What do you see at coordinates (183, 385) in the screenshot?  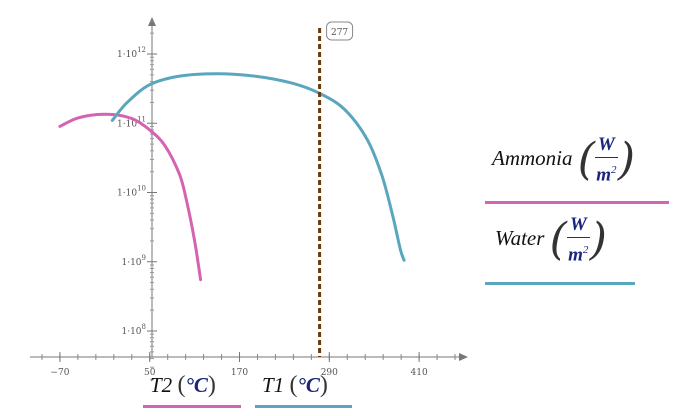 I see `x-axis-title-t2: T2 (°C)` at bounding box center [183, 385].